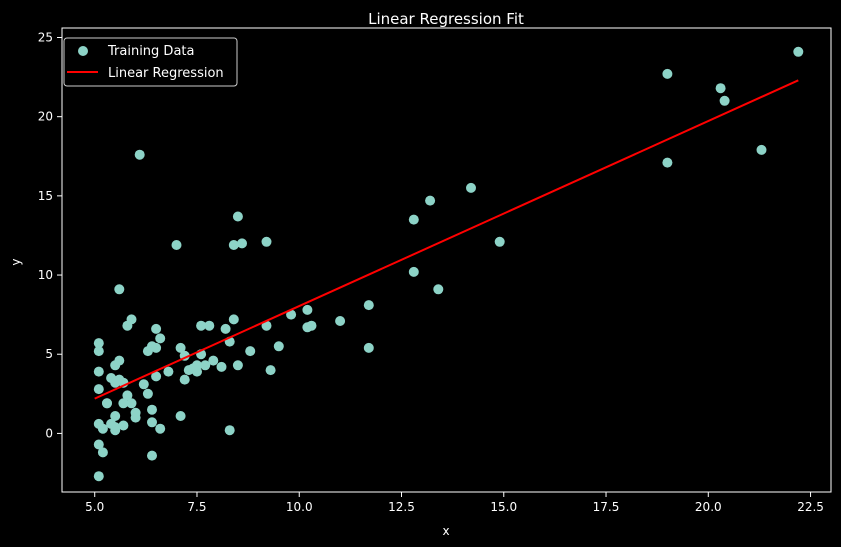 The image size is (841, 547). What do you see at coordinates (83, 51) in the screenshot?
I see `legend-scatter-marker` at bounding box center [83, 51].